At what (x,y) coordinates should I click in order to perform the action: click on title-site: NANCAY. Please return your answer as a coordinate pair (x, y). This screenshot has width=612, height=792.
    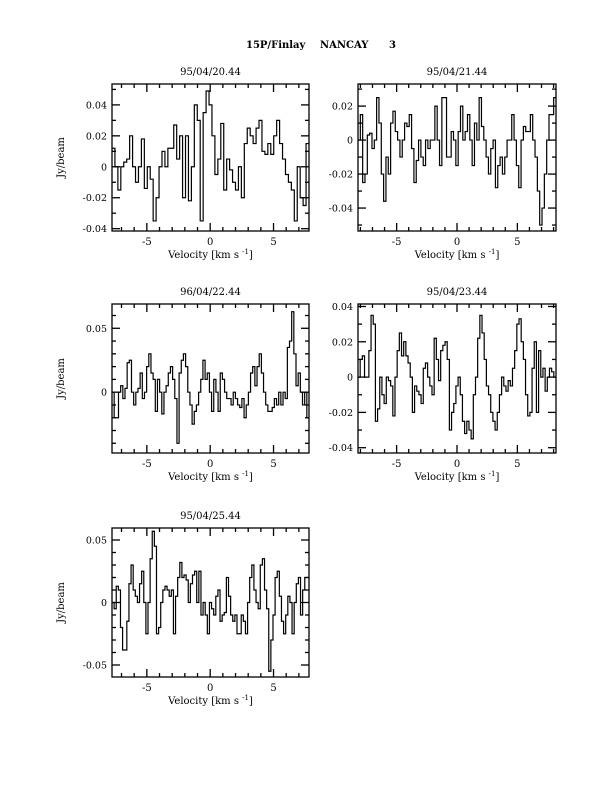
    Looking at the image, I should click on (344, 45).